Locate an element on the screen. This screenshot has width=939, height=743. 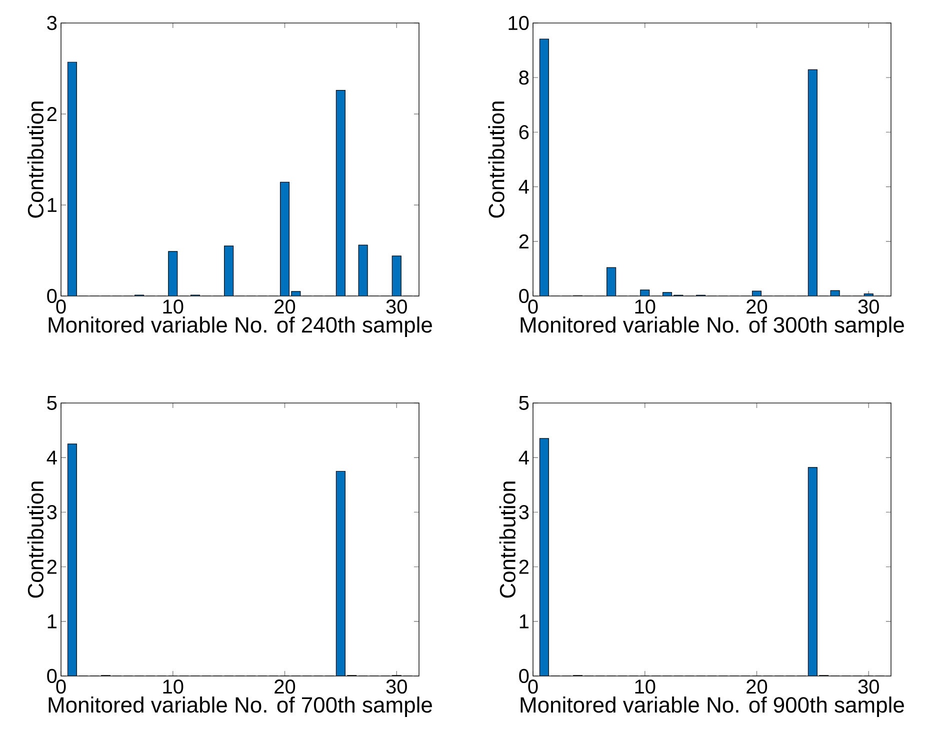
x-axis-title: Monitored variable No. of 240th sample is located at coordinates (240, 327).